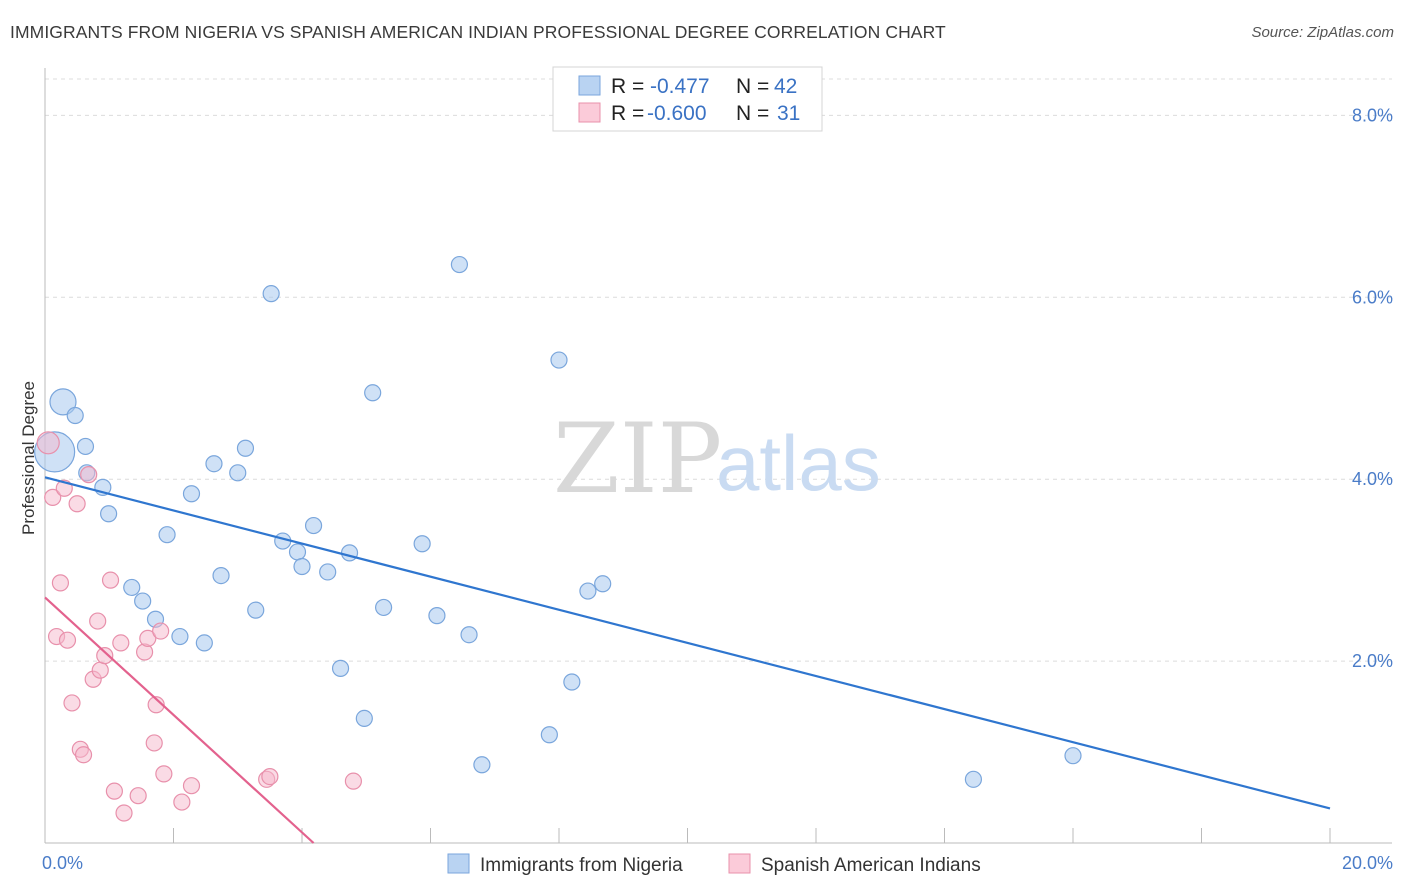 The height and width of the screenshot is (892, 1406). Describe the element at coordinates (1372, 479) in the screenshot. I see `y-tick-label: 4.0%` at that location.